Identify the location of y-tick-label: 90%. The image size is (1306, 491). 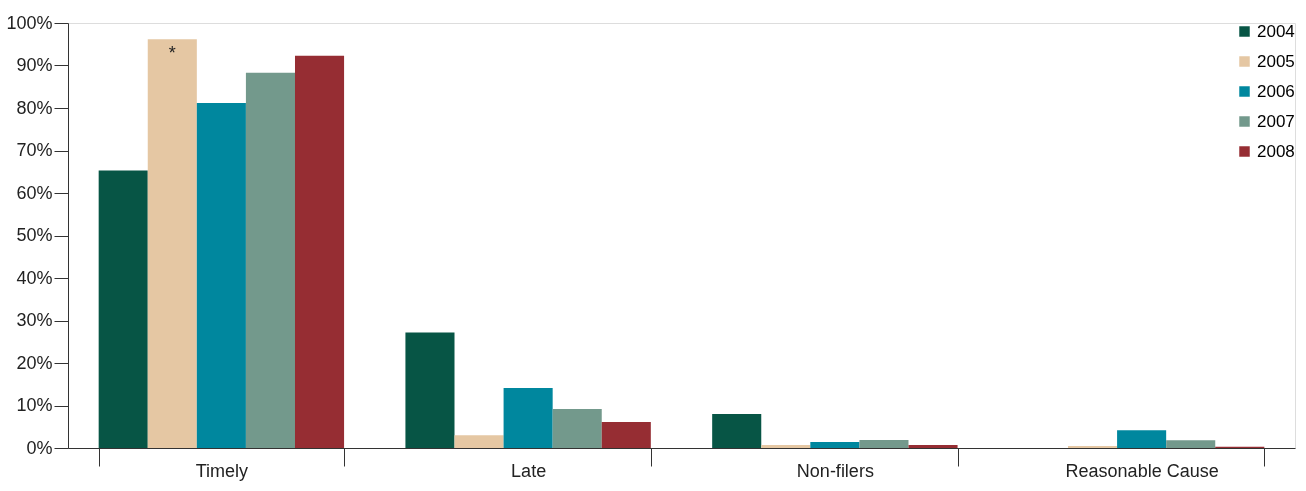
(34, 65).